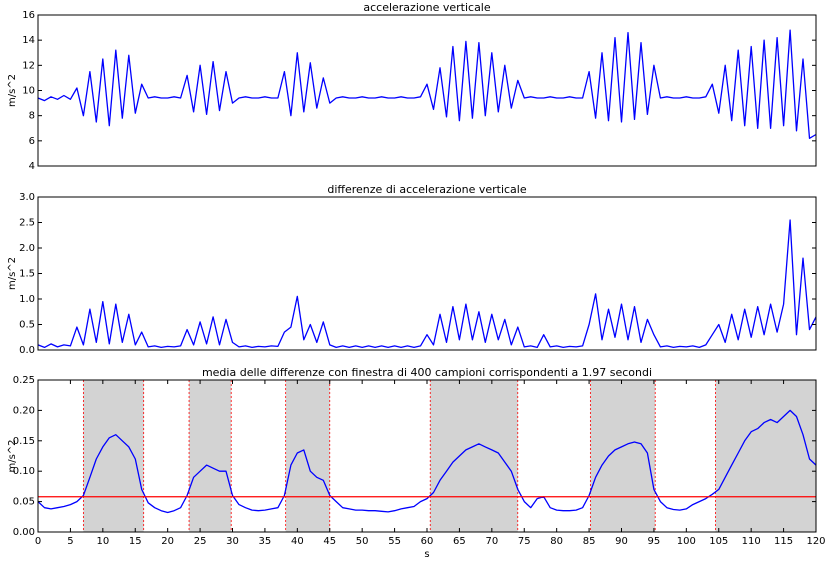 The height and width of the screenshot is (562, 830). Describe the element at coordinates (621, 541) in the screenshot. I see `x-tick-label: 90` at that location.